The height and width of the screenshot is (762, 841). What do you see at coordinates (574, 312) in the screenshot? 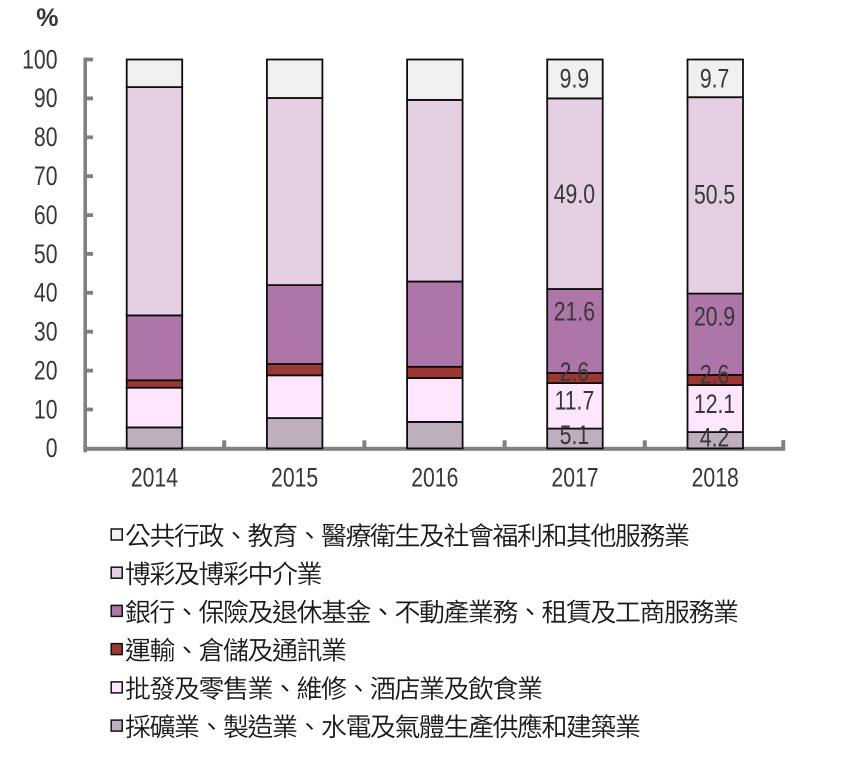
I see `svg-text: 21.6` at bounding box center [574, 312].